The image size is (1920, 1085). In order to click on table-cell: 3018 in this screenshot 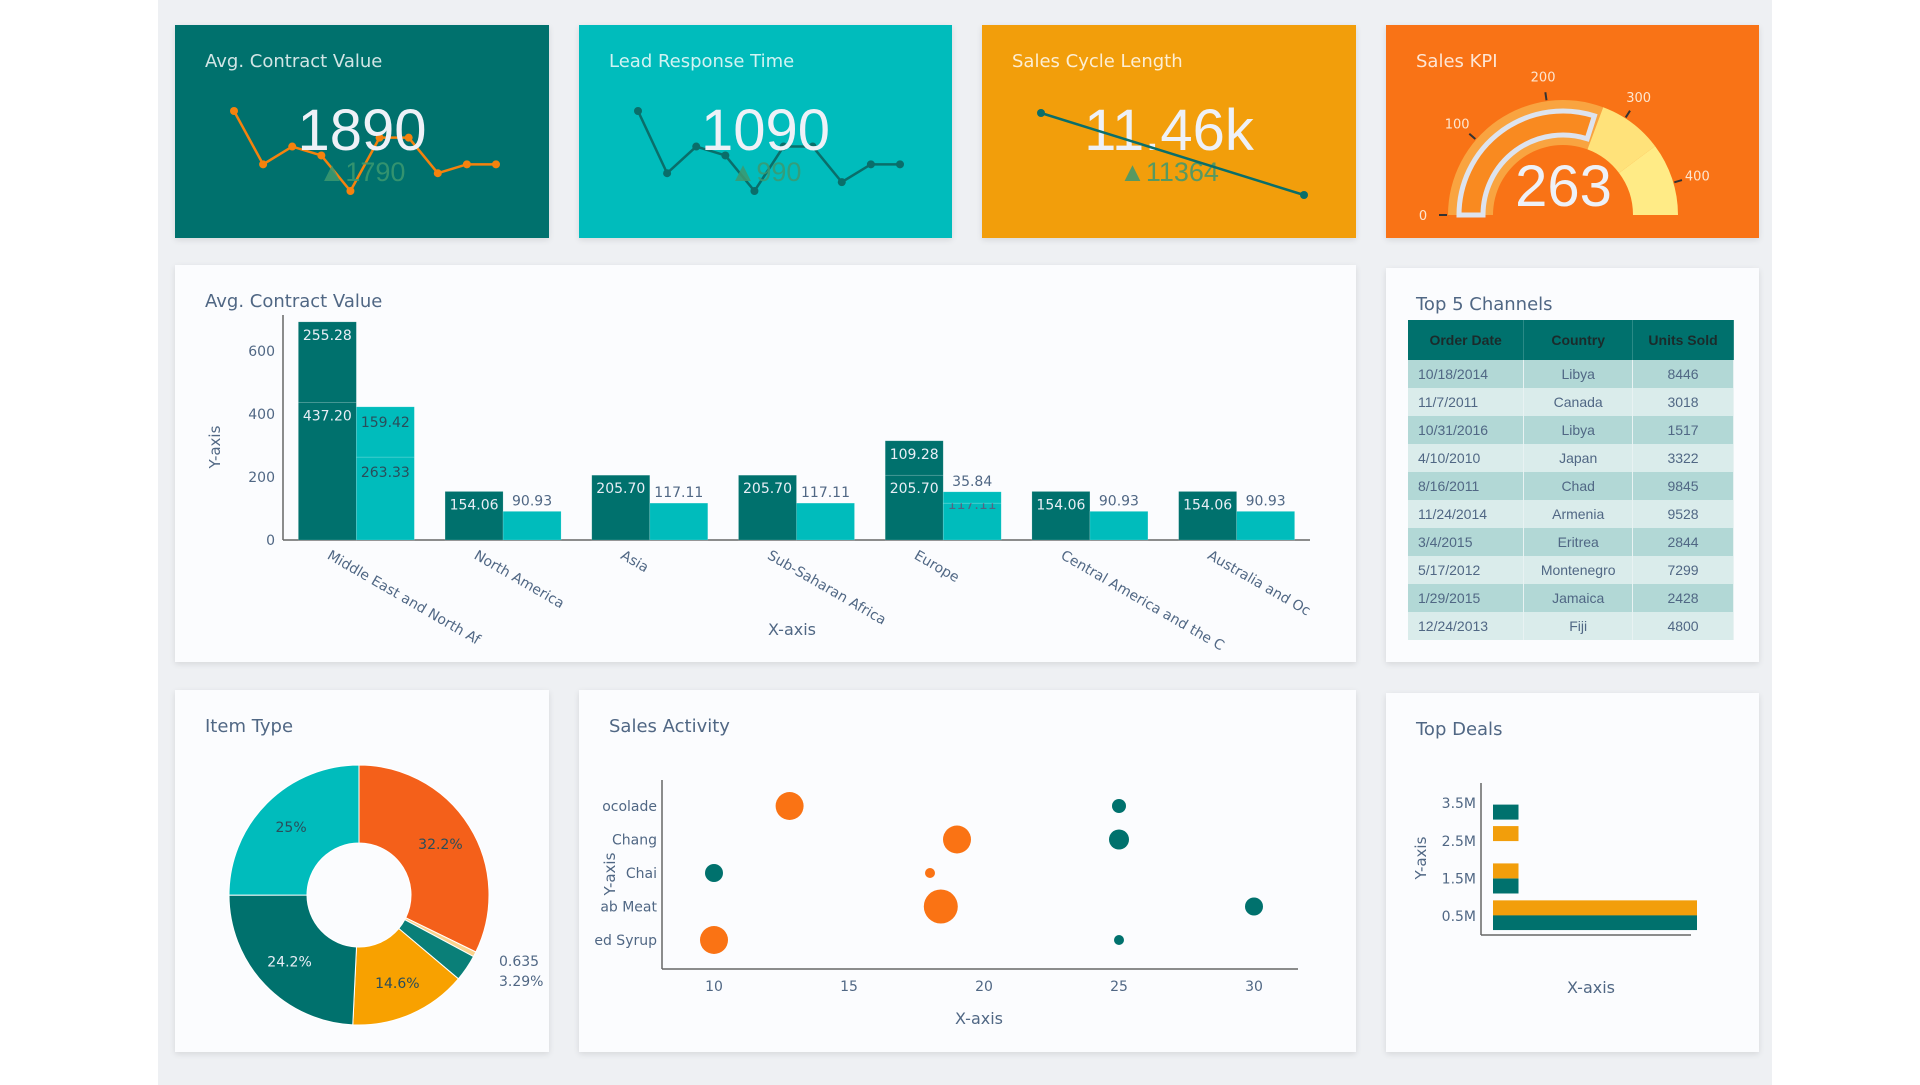, I will do `click(1683, 402)`.